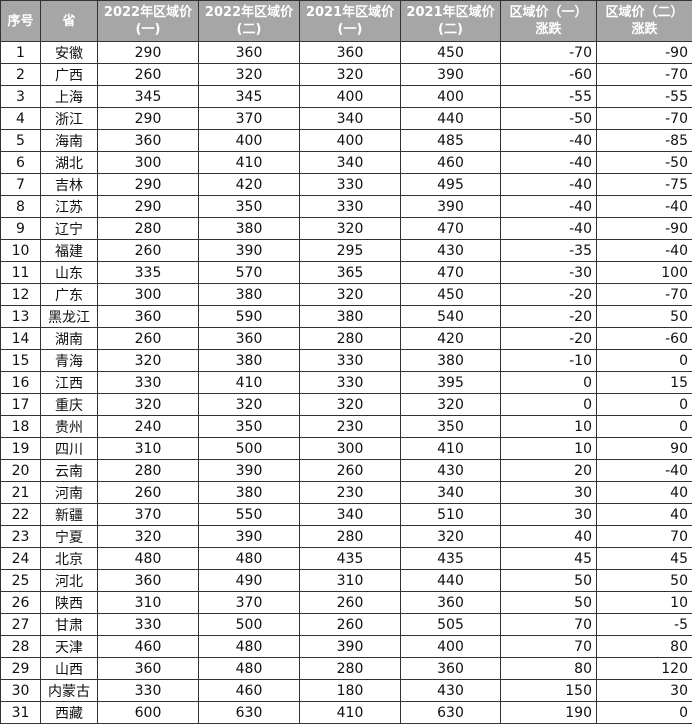 The height and width of the screenshot is (724, 692). Describe the element at coordinates (21, 295) in the screenshot. I see `cell-index: 12` at that location.